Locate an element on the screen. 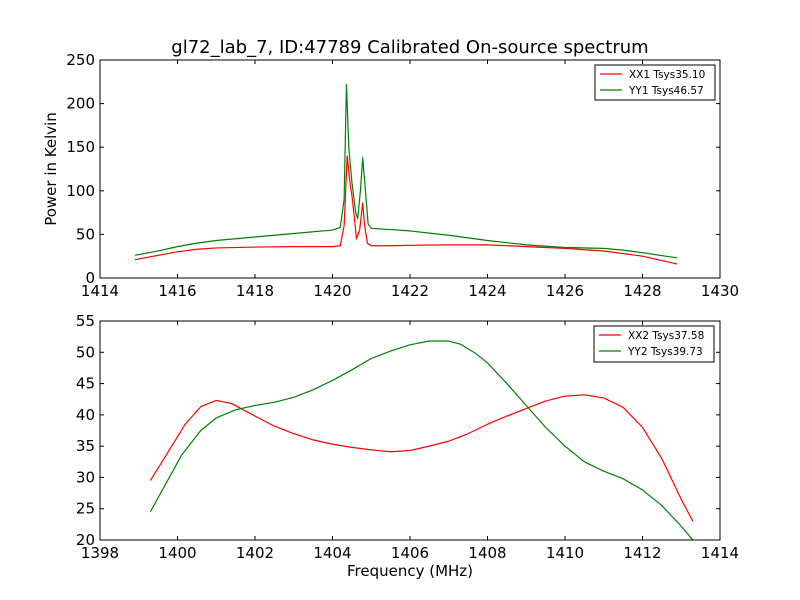 The height and width of the screenshot is (600, 800). legend-2: XX2 Tsys37.58 YY2 Tsys39.73 is located at coordinates (654, 344).